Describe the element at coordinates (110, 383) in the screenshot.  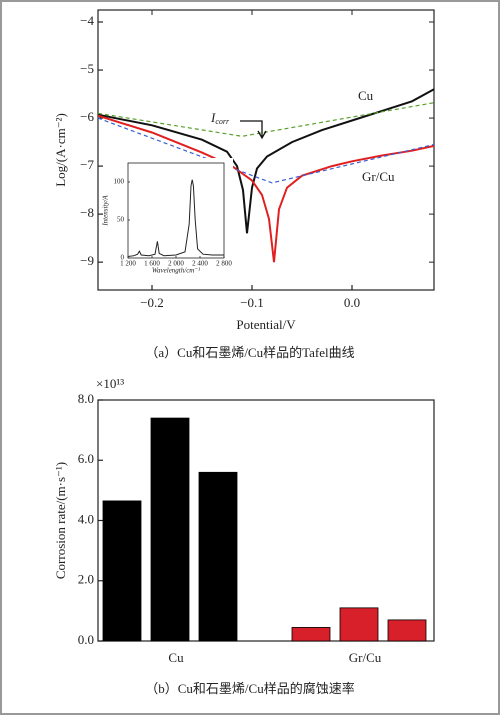
I see `axis-multiplier: ×10¹³` at that location.